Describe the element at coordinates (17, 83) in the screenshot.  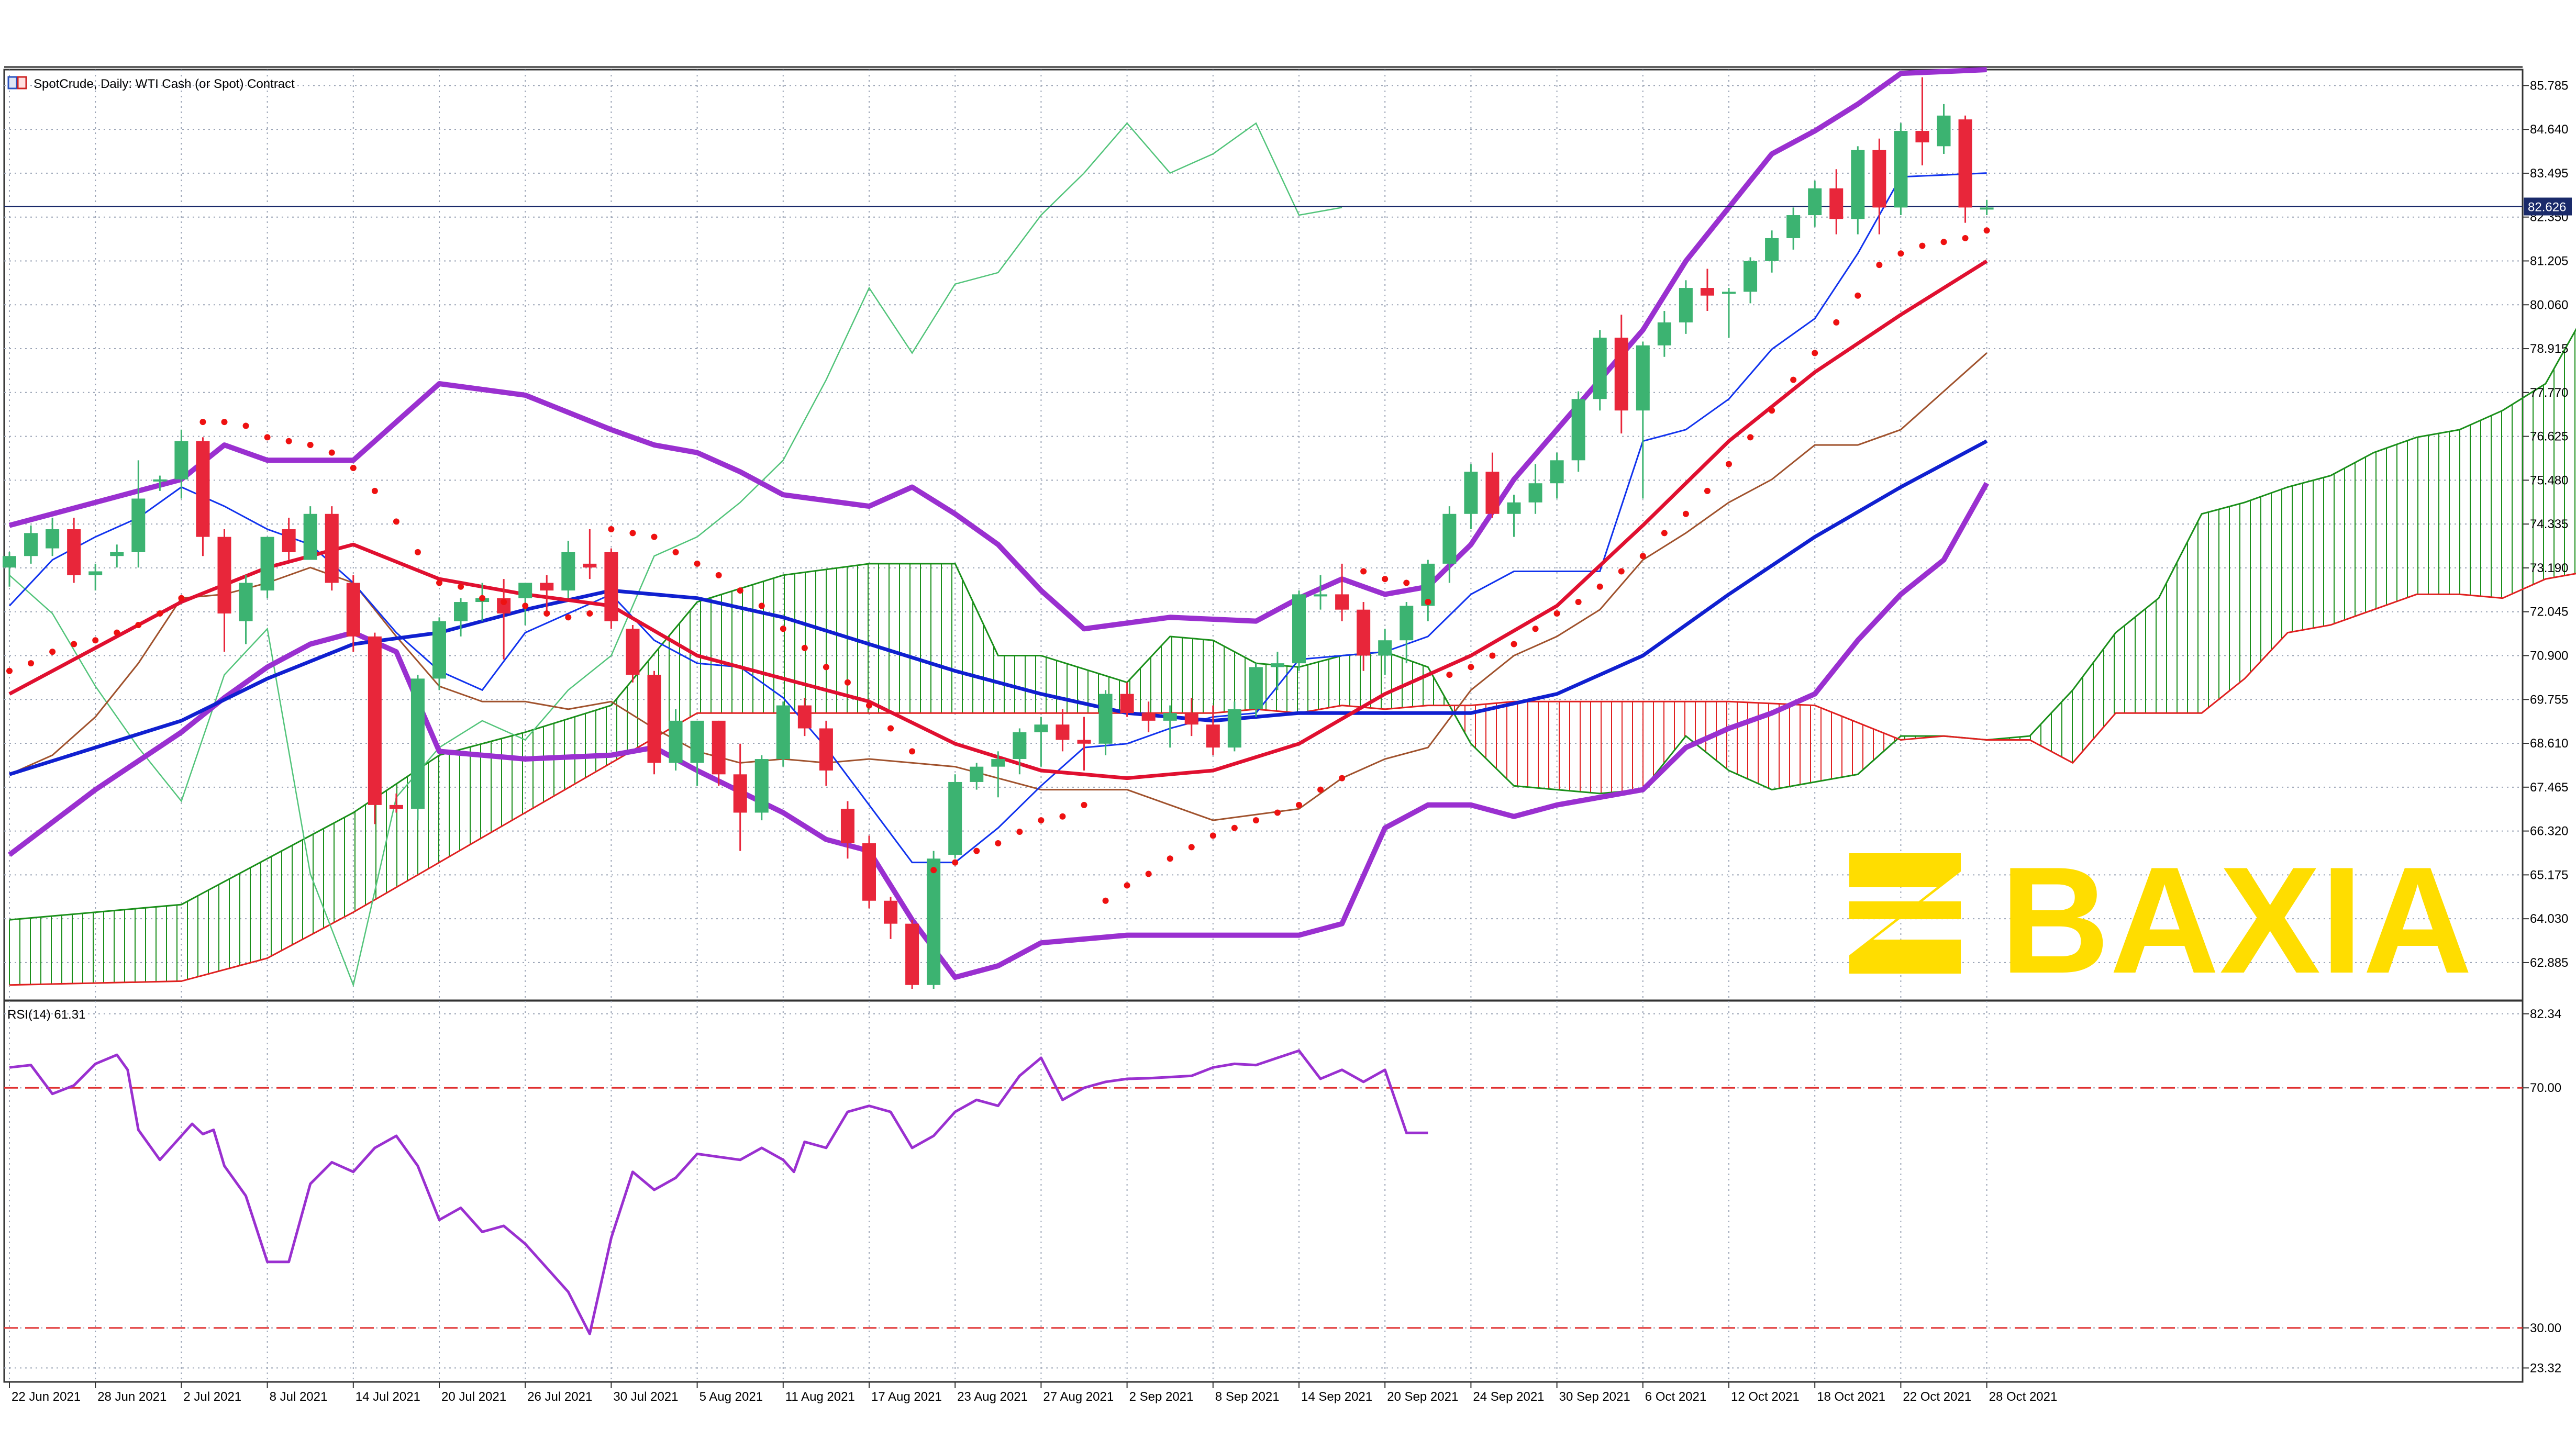
I see `chart-menu-icon` at that location.